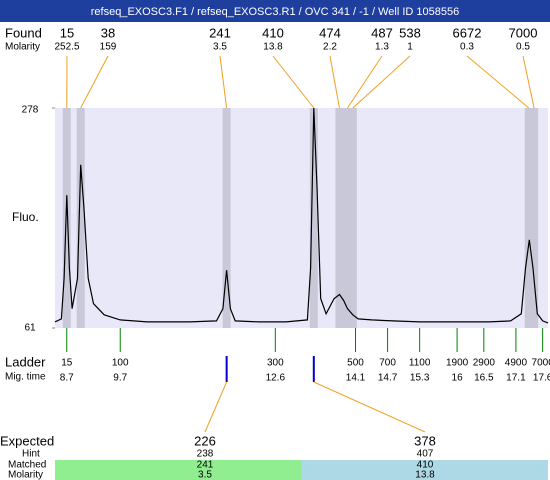 The height and width of the screenshot is (480, 550). What do you see at coordinates (67, 32) in the screenshot?
I see `peak-size: 15` at bounding box center [67, 32].